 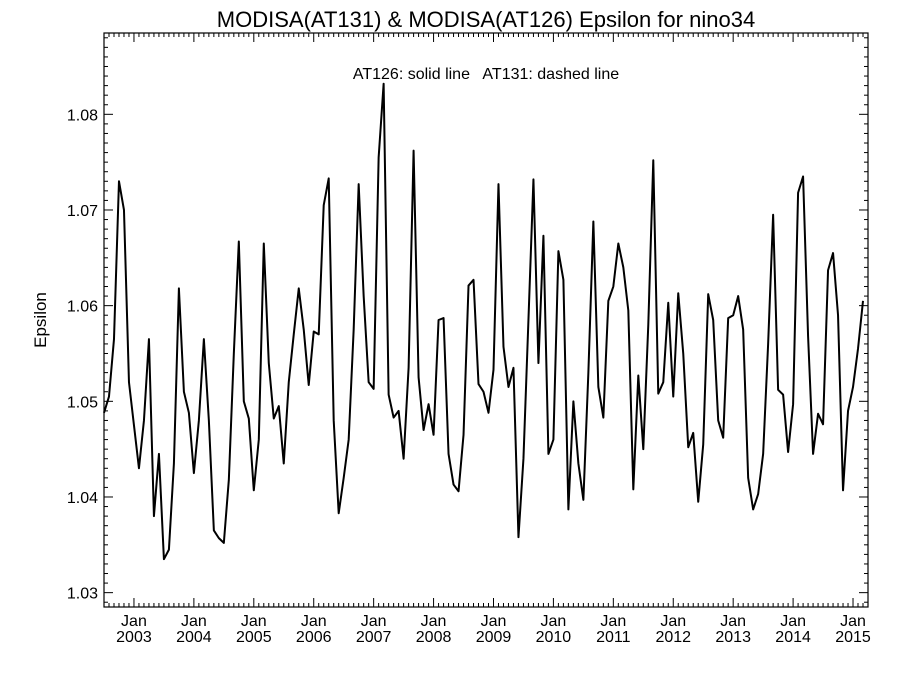 I want to click on y-tick-label: 1.03, so click(x=82, y=594).